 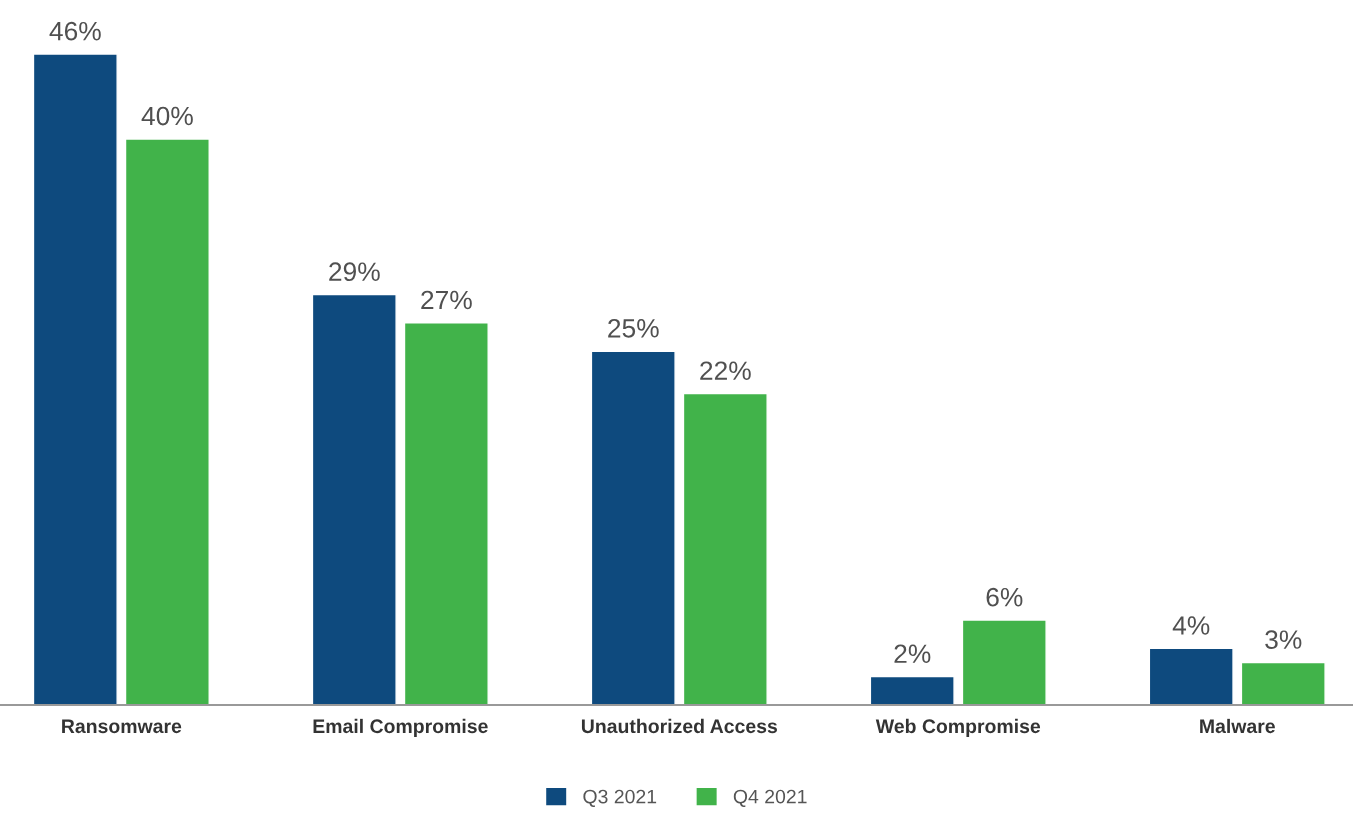 I want to click on data-label: 4%, so click(x=1191, y=625).